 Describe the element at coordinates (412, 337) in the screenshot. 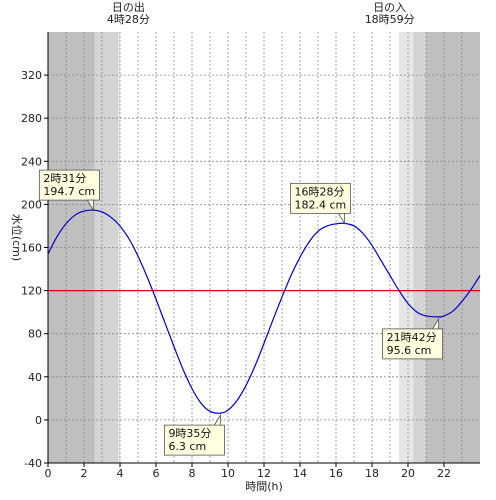

I see `callout-time: 21時42分` at that location.